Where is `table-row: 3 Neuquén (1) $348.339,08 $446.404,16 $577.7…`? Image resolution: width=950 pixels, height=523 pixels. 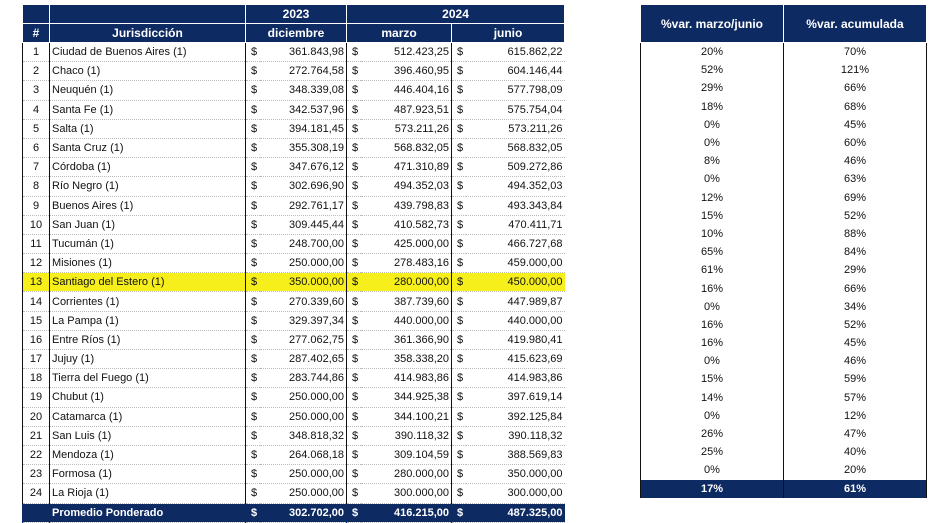
table-row: 3 Neuquén (1) $348.339,08 $446.404,16 $577.7… is located at coordinates (293, 90).